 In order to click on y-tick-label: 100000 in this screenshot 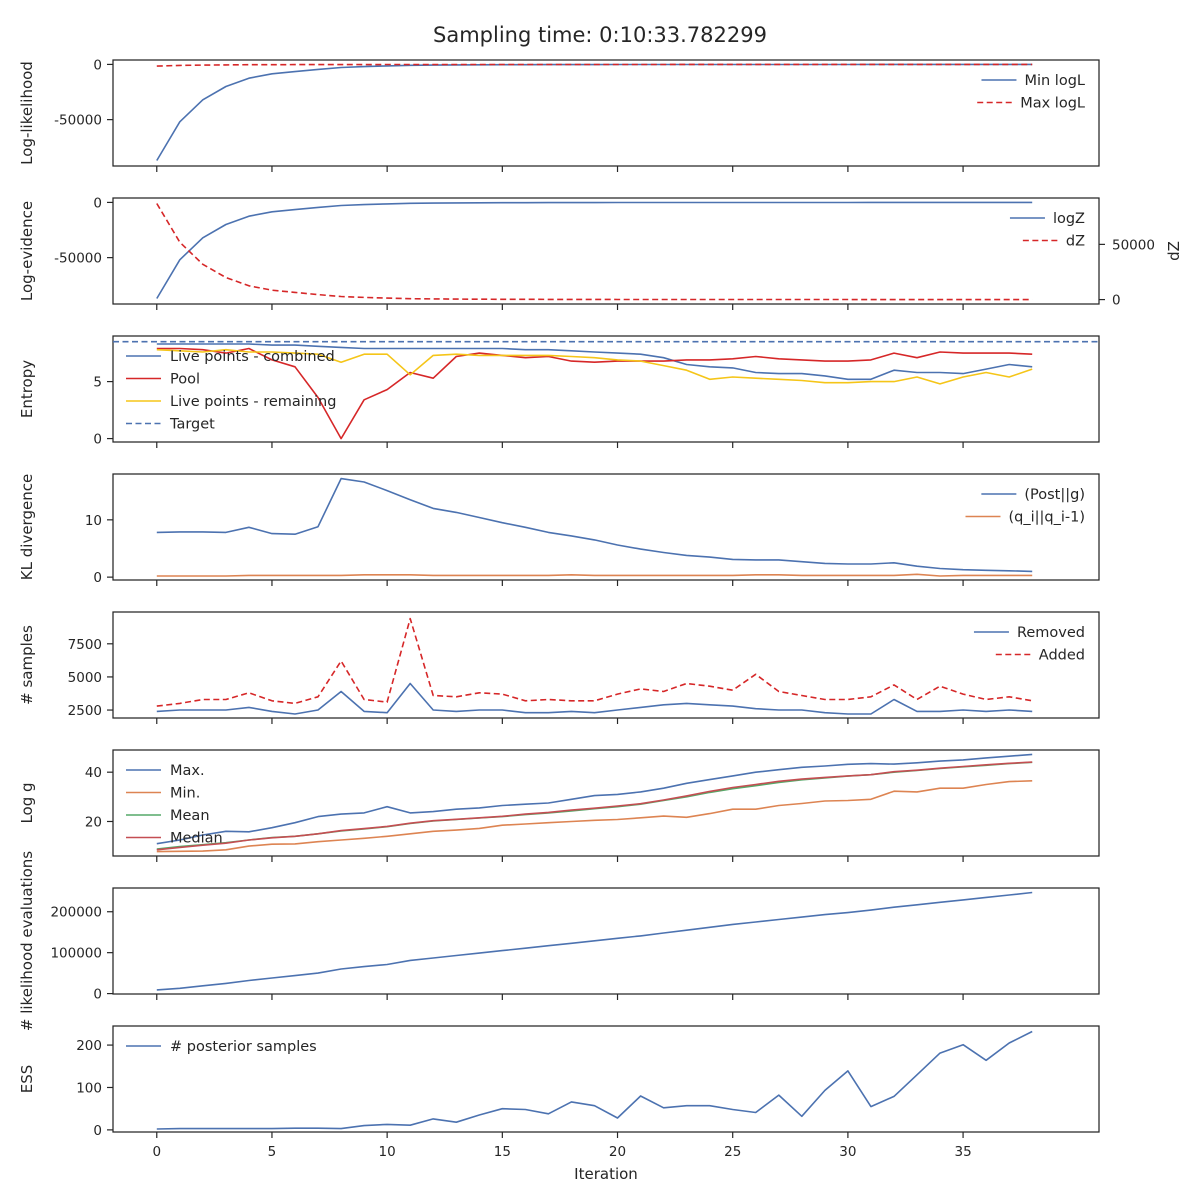, I will do `click(76, 954)`.